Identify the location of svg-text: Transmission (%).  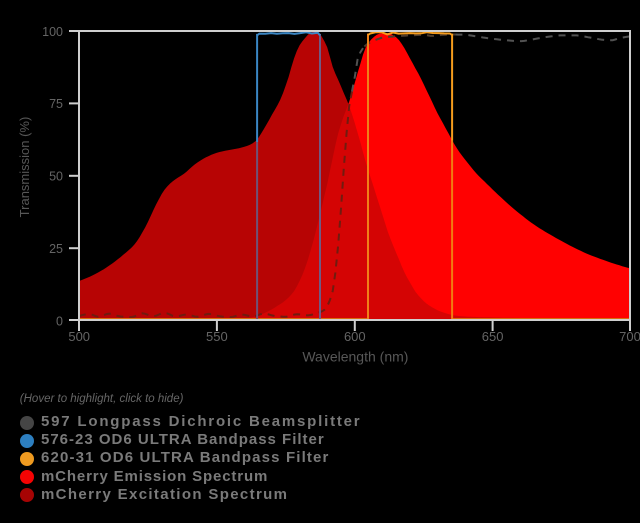
(24, 167).